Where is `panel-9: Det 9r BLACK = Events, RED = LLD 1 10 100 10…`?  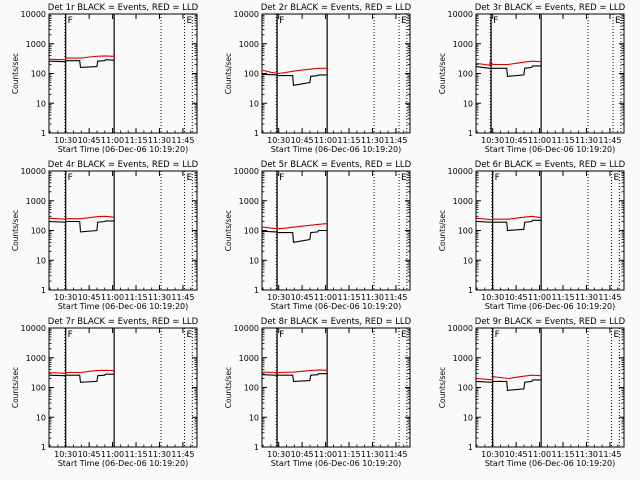
panel-9: Det 9r BLACK = Events, RED = LLD 1 10 100 10… is located at coordinates (532, 392).